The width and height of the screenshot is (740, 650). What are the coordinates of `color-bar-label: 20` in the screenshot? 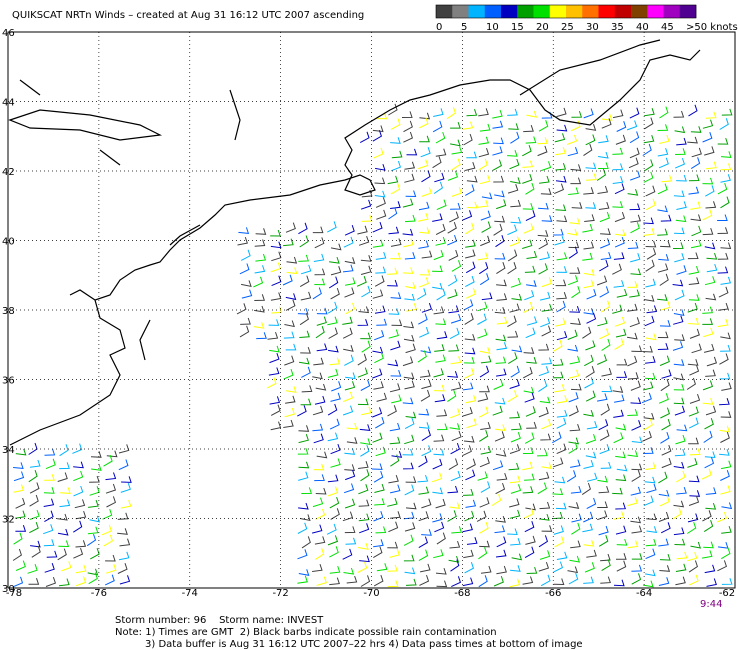 It's located at (542, 27).